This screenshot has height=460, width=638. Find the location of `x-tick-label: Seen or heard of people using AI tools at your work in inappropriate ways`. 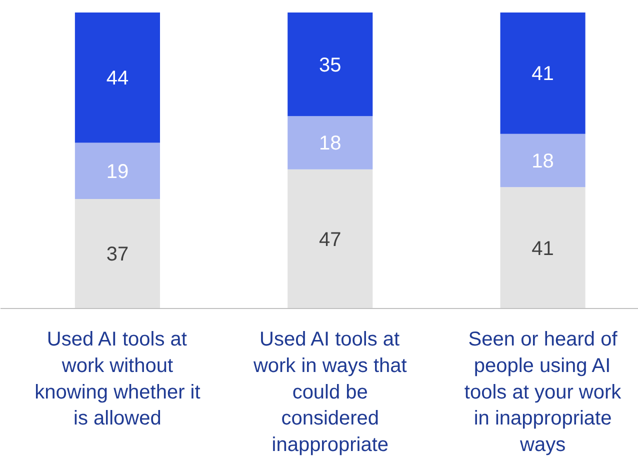

x-tick-label: Seen or heard of people using AI tools at your work in inappropriate ways is located at coordinates (543, 392).